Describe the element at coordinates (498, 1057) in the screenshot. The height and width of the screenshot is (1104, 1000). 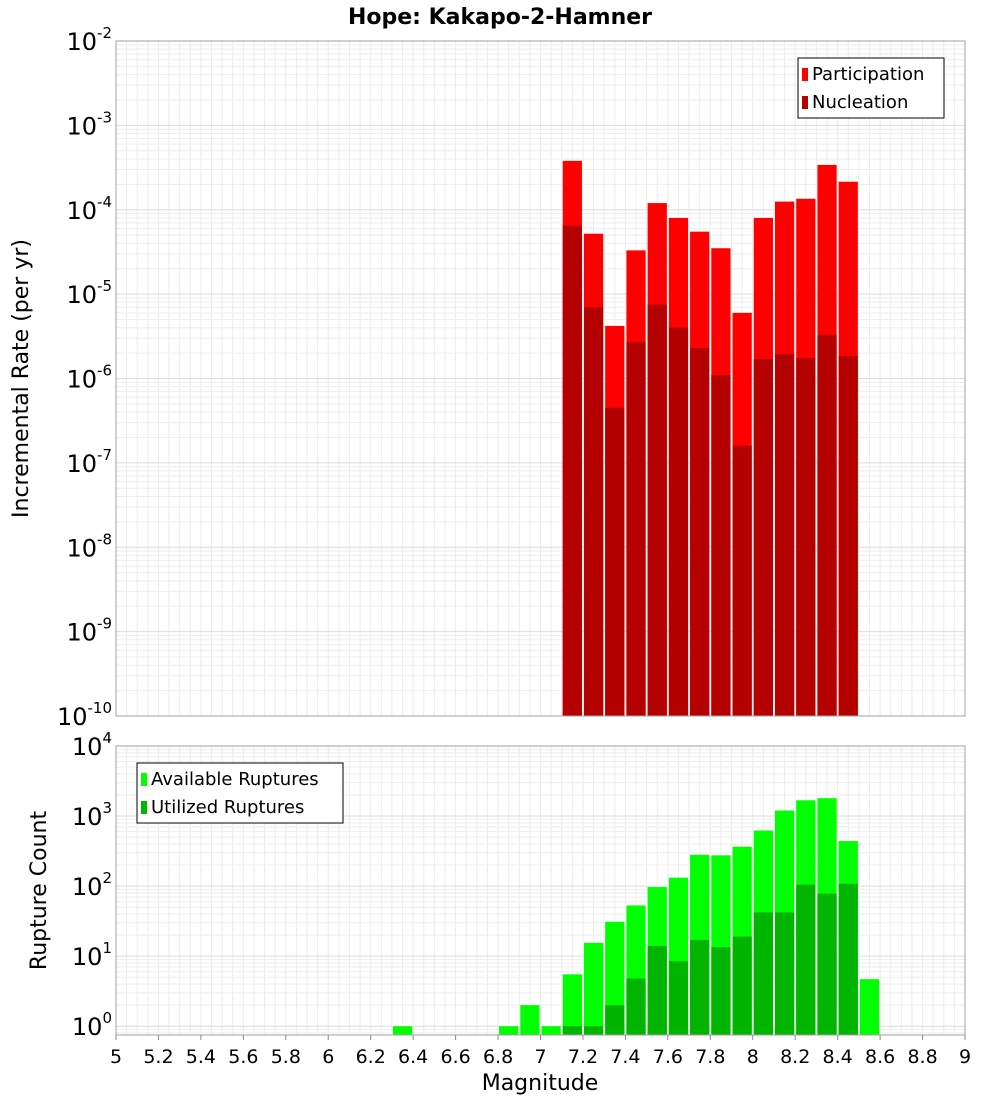
I see `x-tick-label: 6.8` at that location.